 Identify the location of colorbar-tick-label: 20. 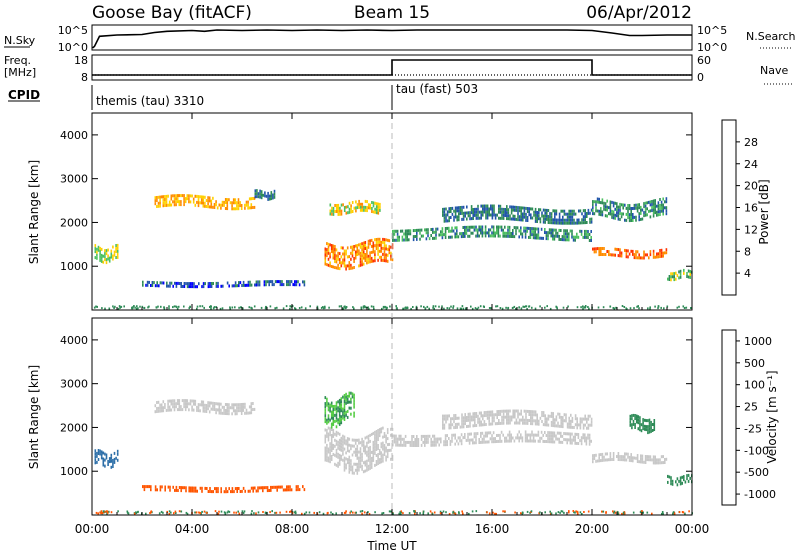
(751, 186).